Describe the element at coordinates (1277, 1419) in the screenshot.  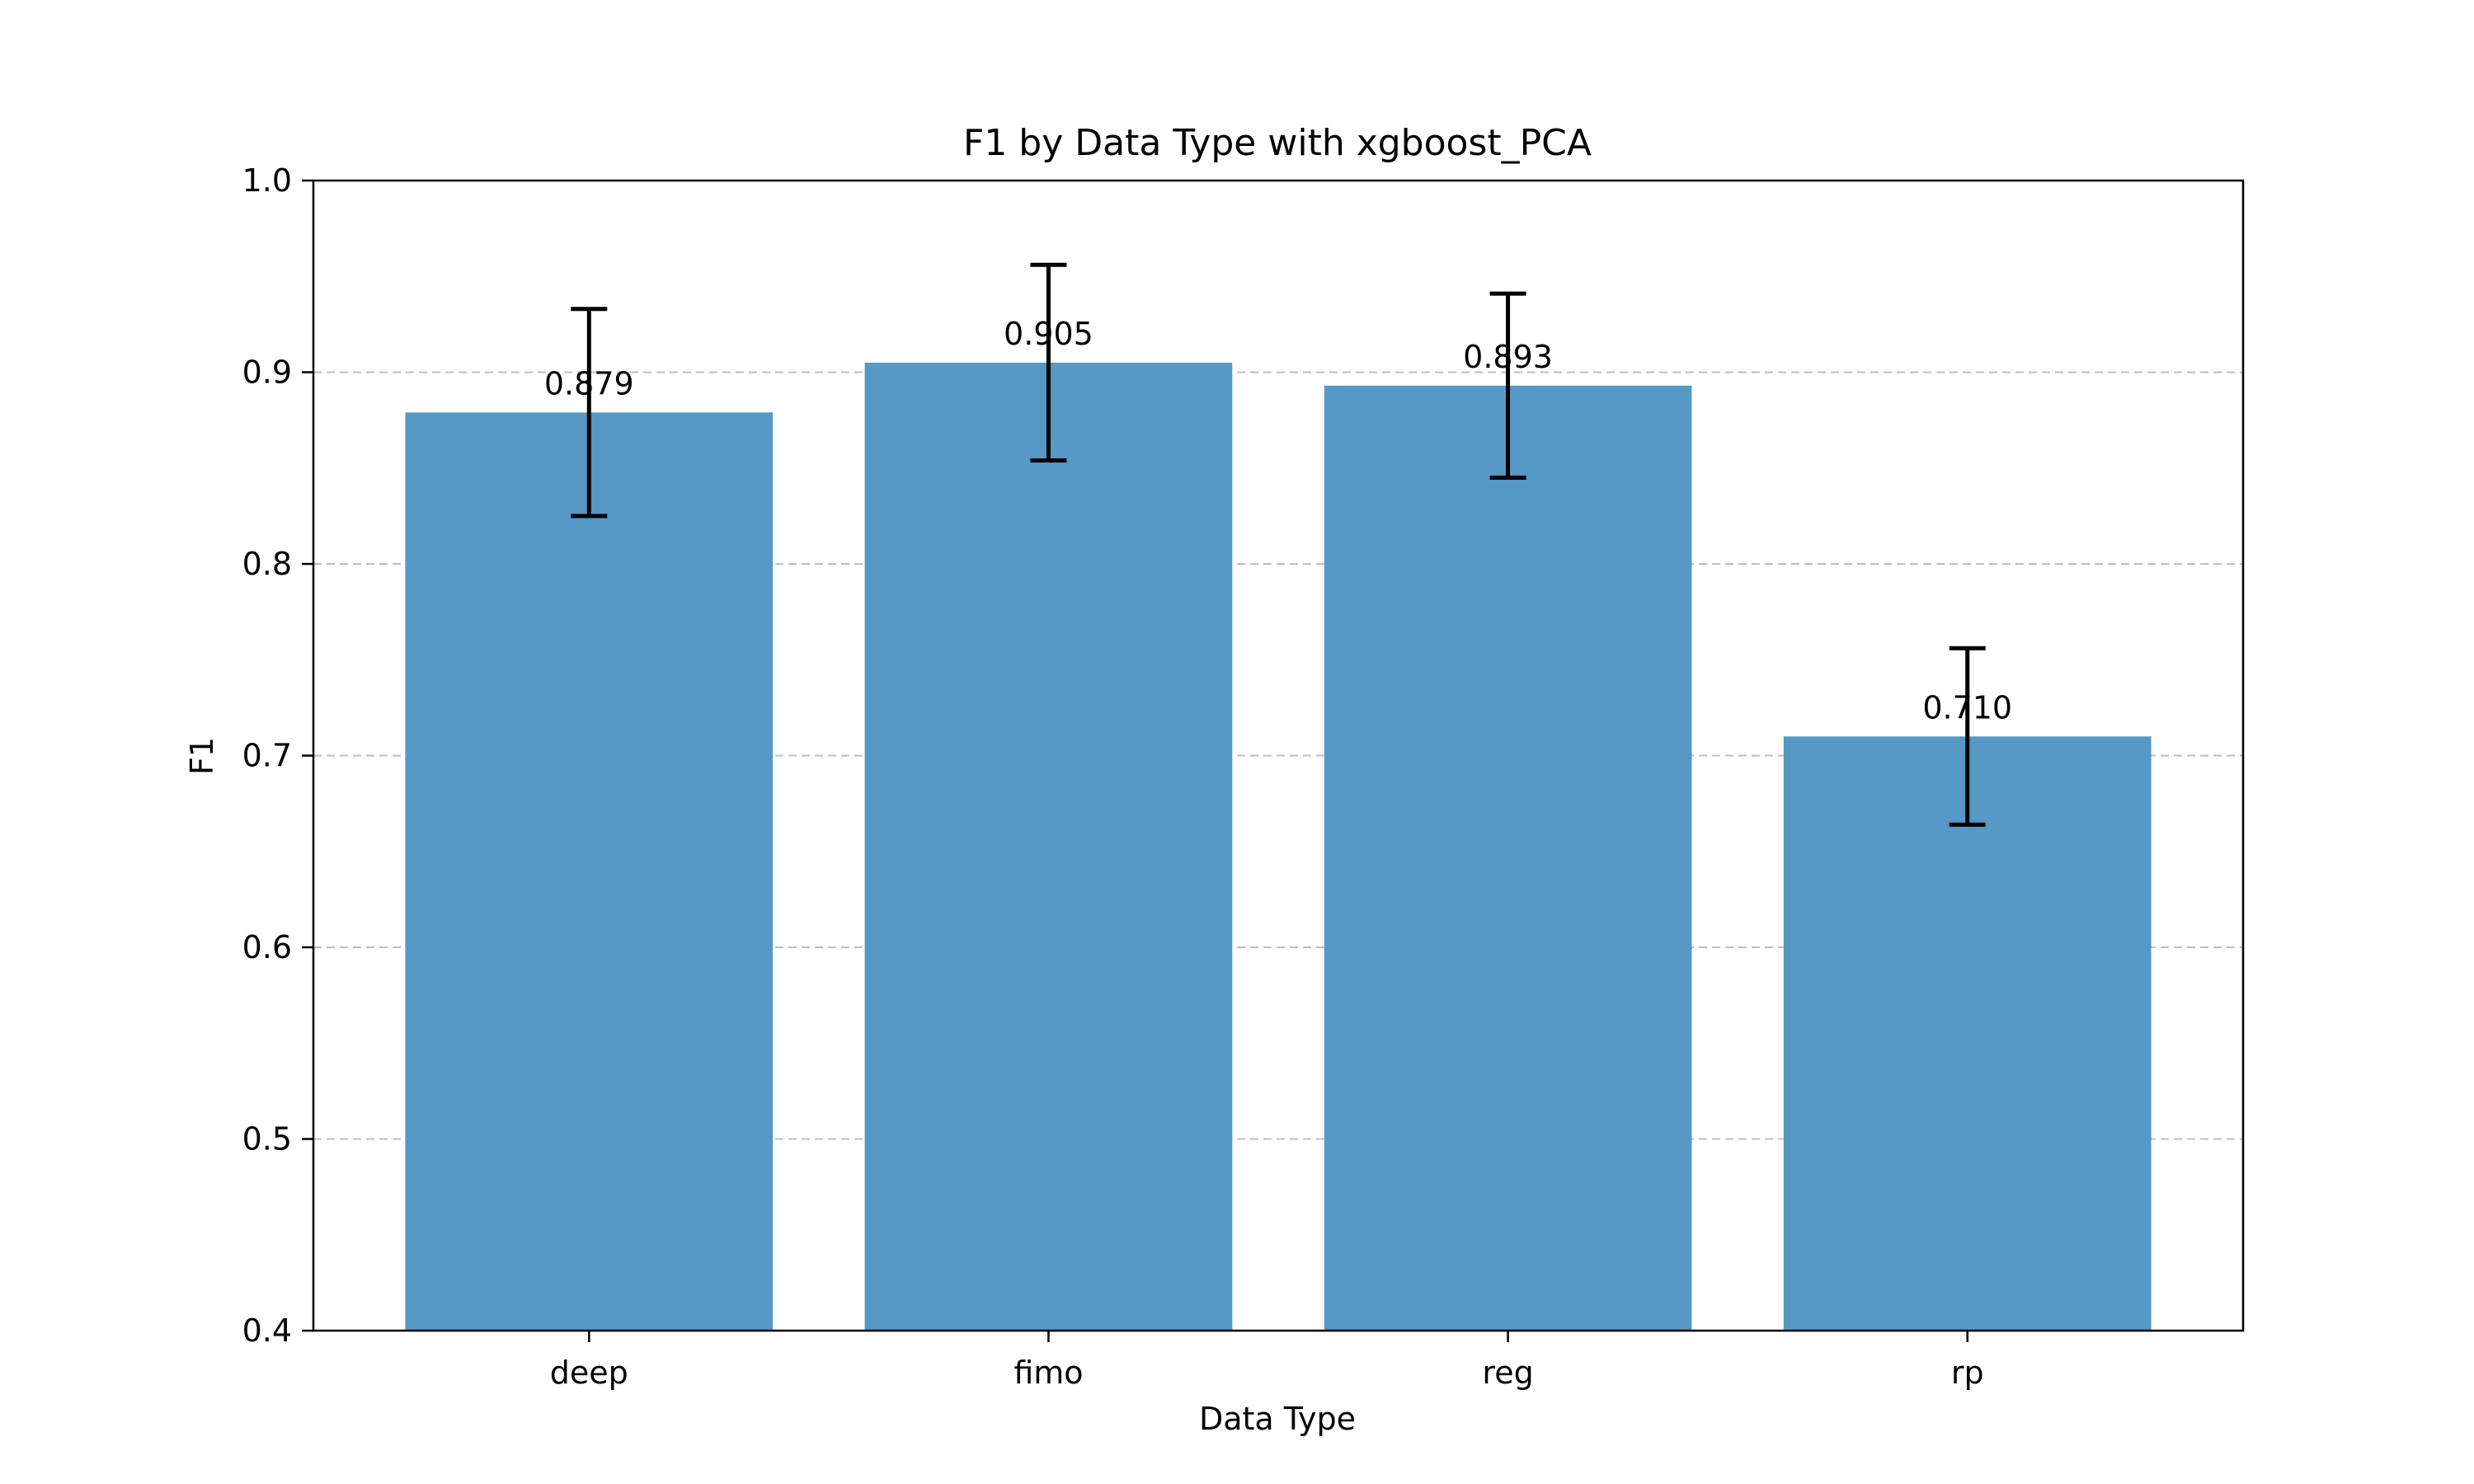
I see `x-axis-label: Data Type` at that location.